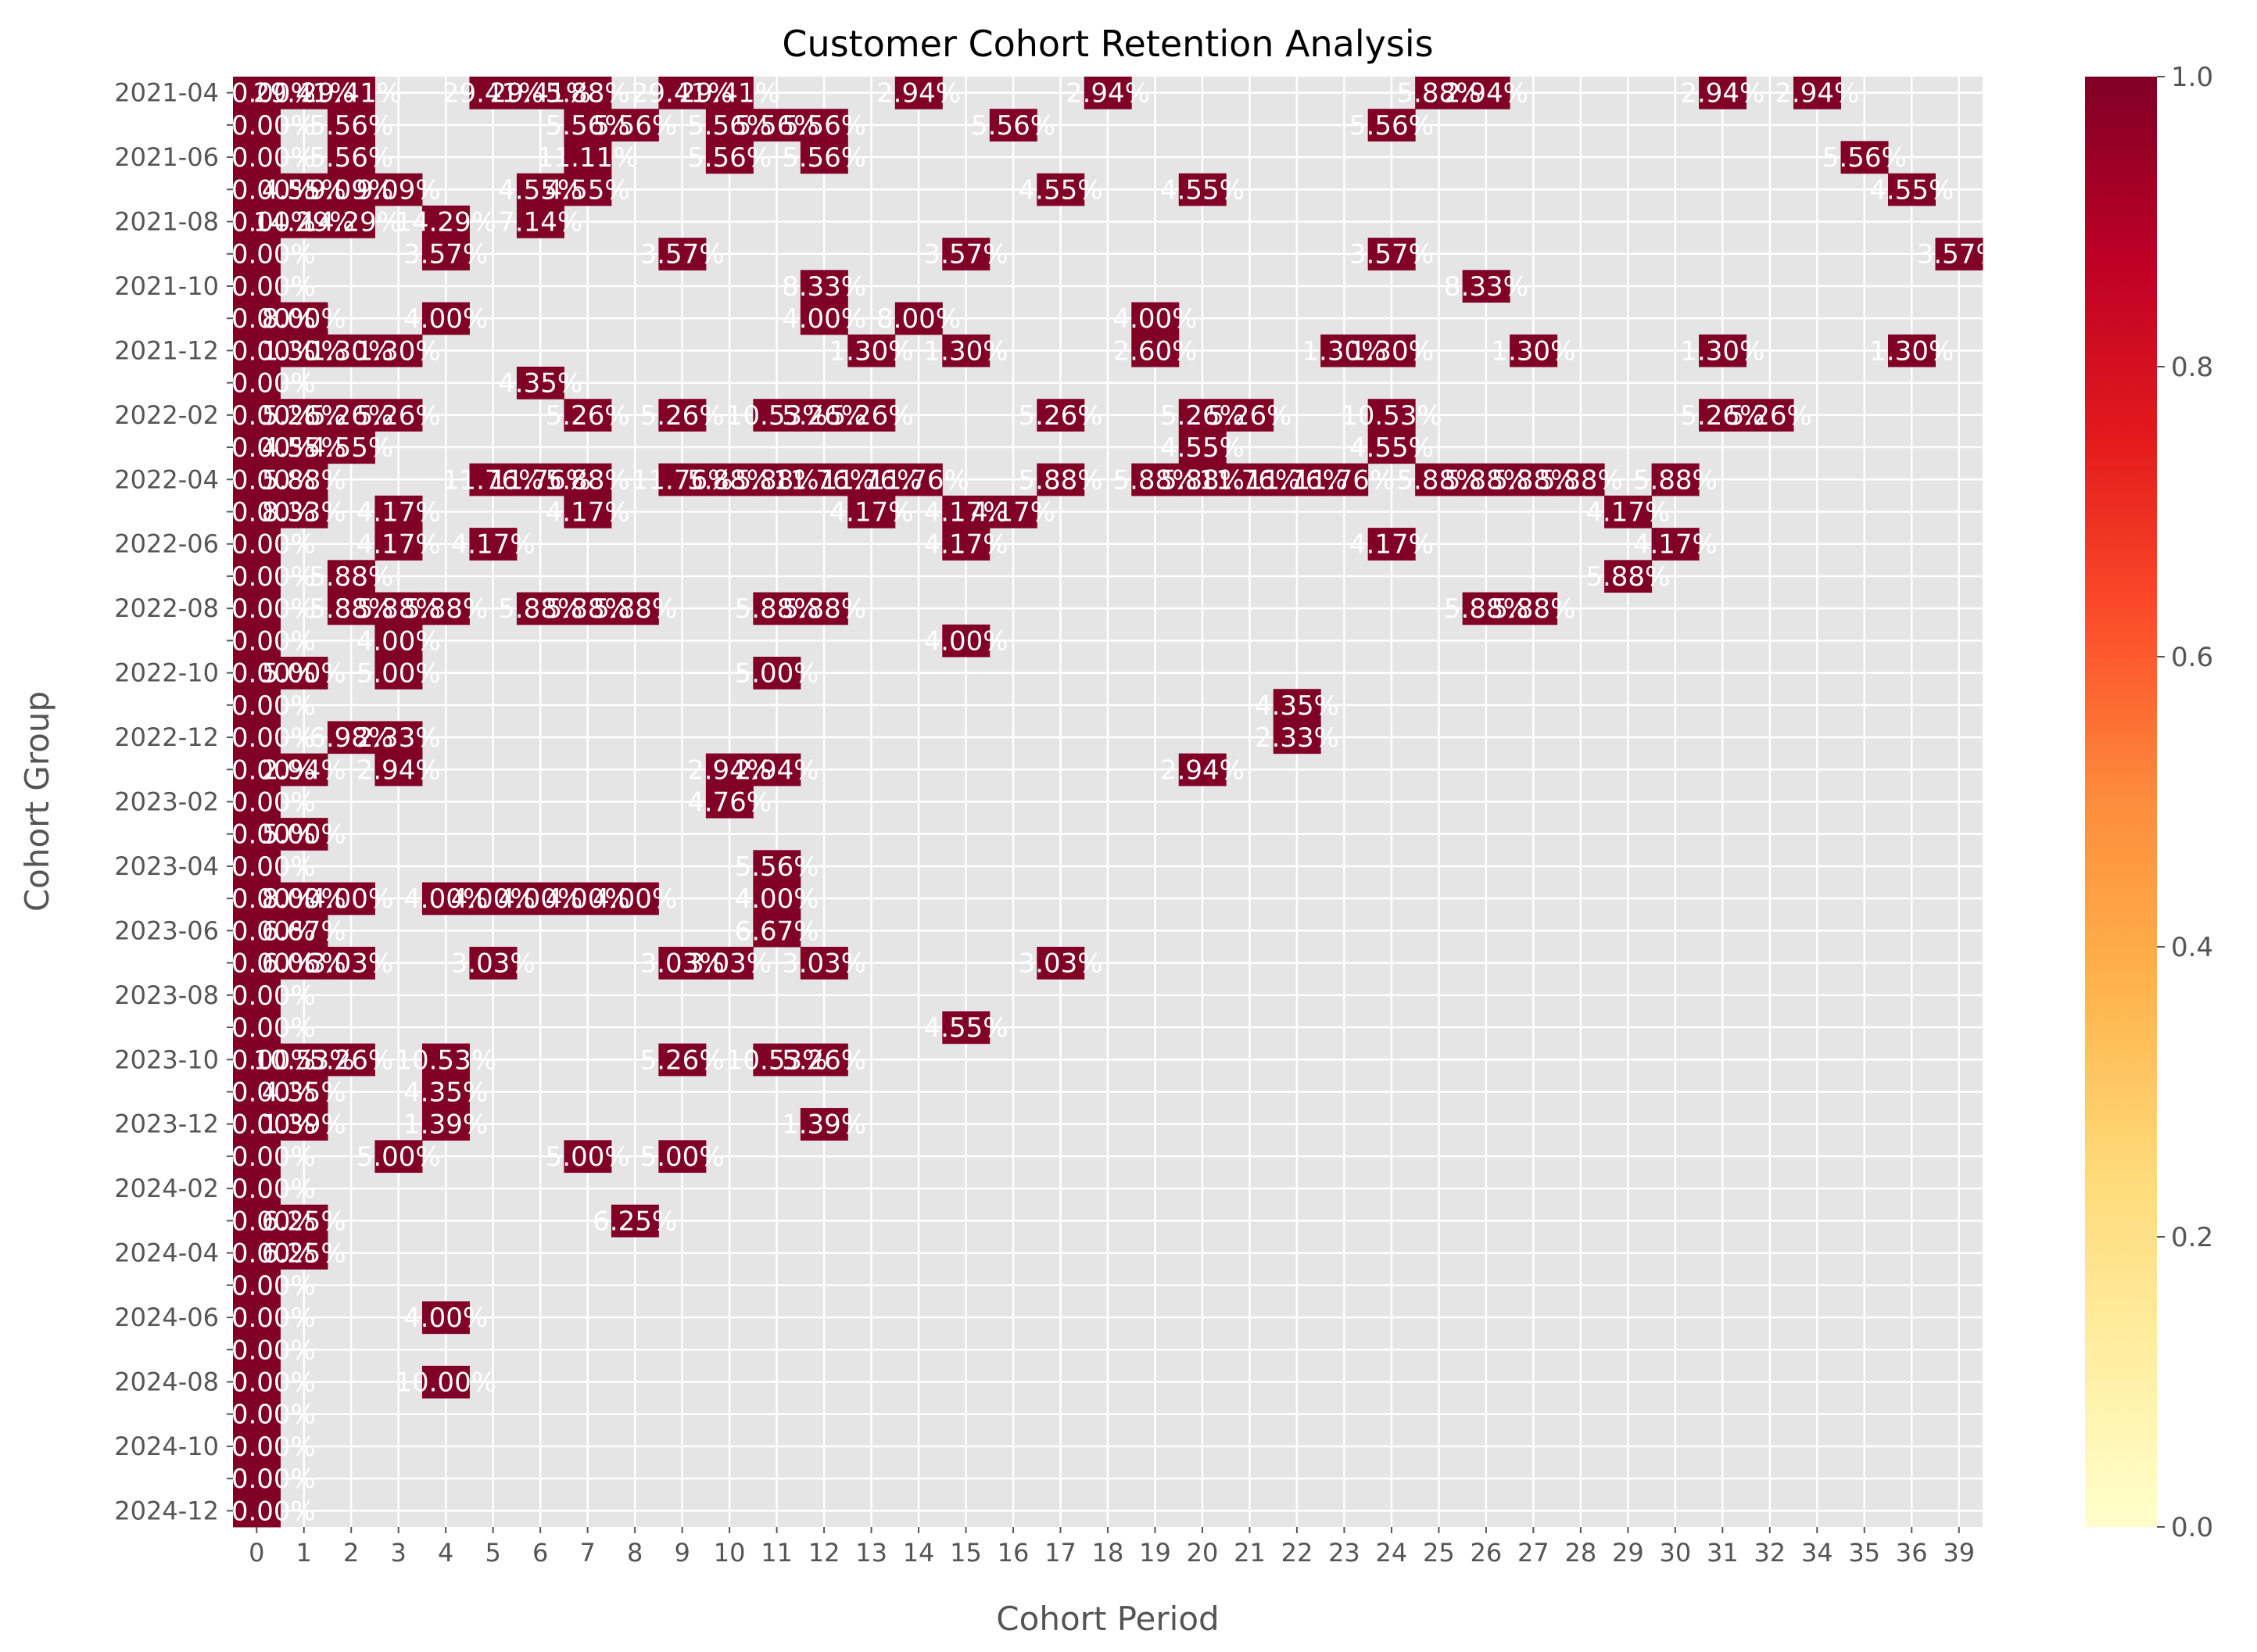 The height and width of the screenshot is (1652, 2257). What do you see at coordinates (2192, 1527) in the screenshot?
I see `colorbar-tick-label: 0.0` at bounding box center [2192, 1527].